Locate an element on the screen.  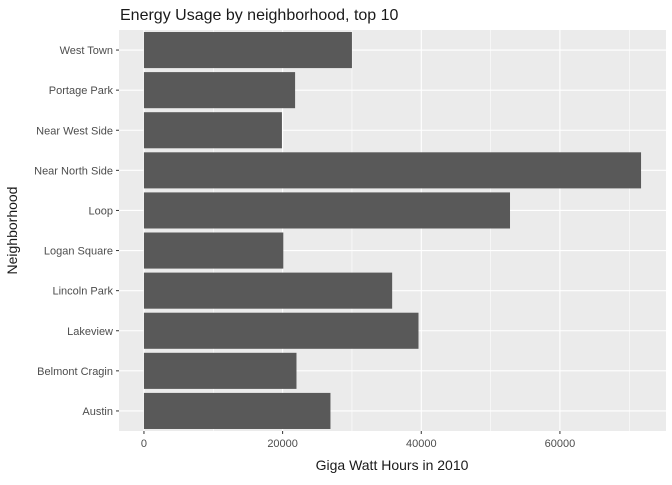
x-axis-ticks: 0 20000 40000 60000 is located at coordinates (358, 440).